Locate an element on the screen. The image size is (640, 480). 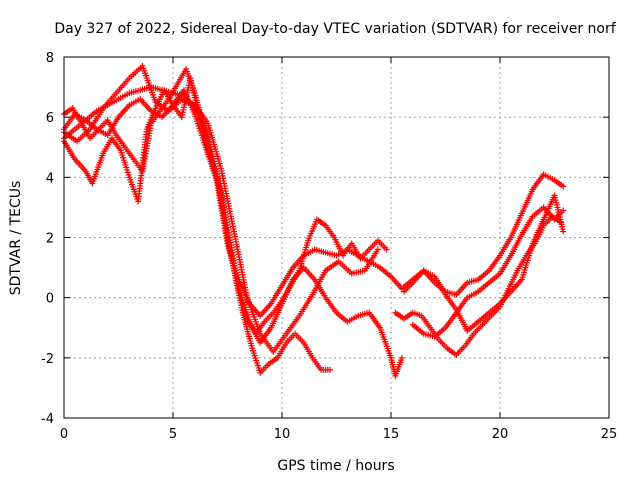
y-tick-label: 4 is located at coordinates (50, 178).